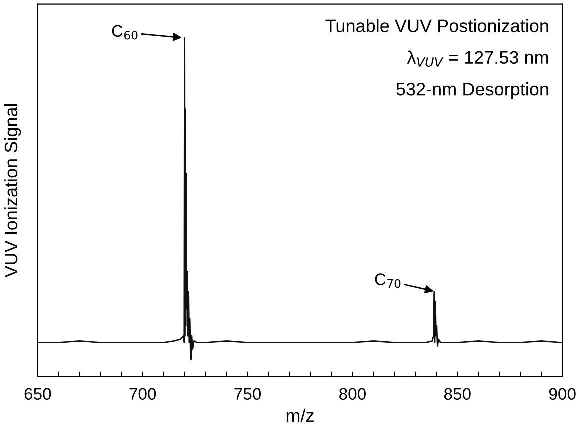 The image size is (583, 433). What do you see at coordinates (248, 394) in the screenshot?
I see `x-tick-label: 750` at bounding box center [248, 394].